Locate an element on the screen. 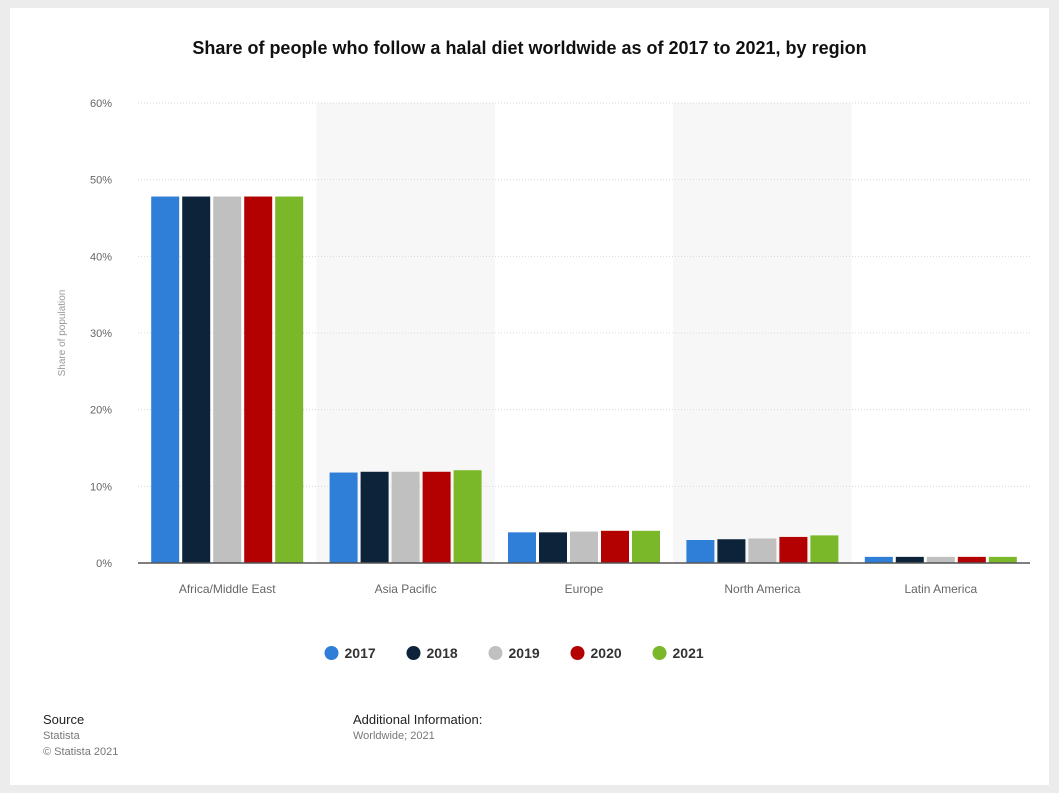  y-tick-label: 60% is located at coordinates (101, 104).